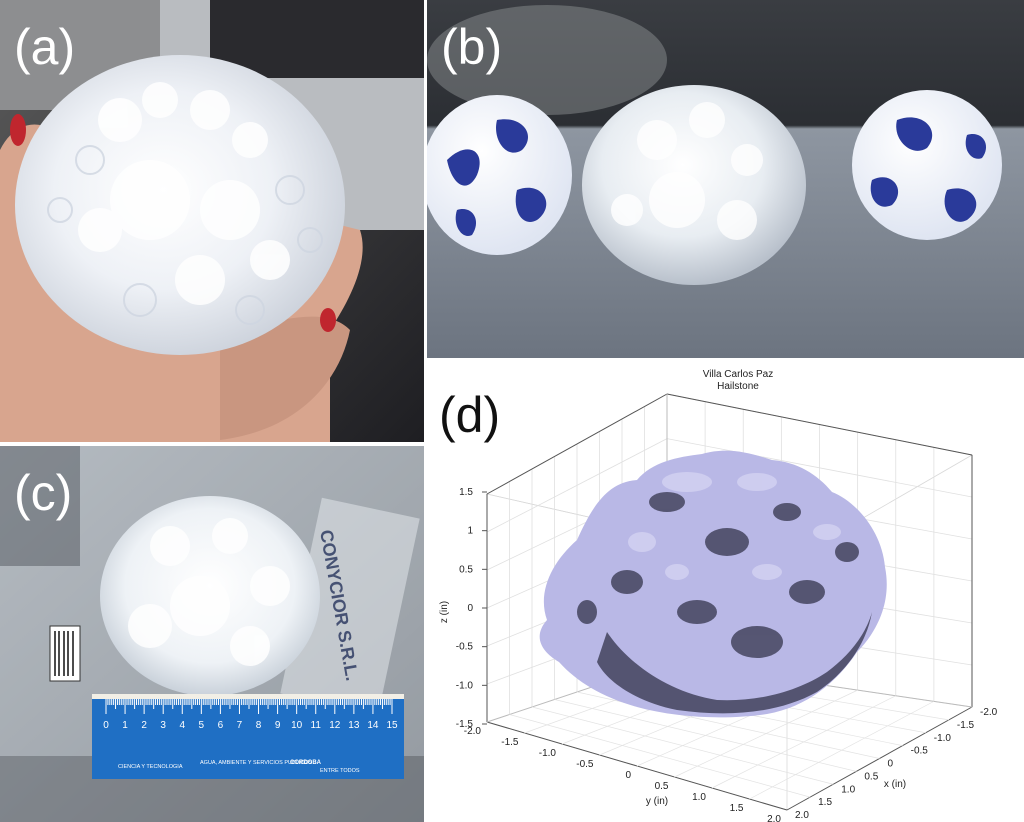 The image size is (1024, 822). Describe the element at coordinates (278, 725) in the screenshot. I see `ruler-tick-label: 9` at that location.